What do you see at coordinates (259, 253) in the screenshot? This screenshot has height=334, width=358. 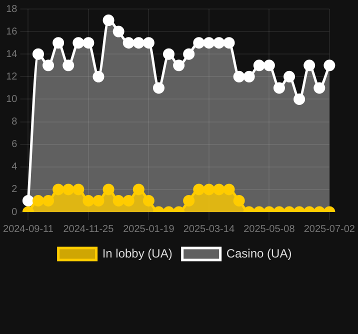 I see `legend-label: Casino (UA)` at bounding box center [259, 253].